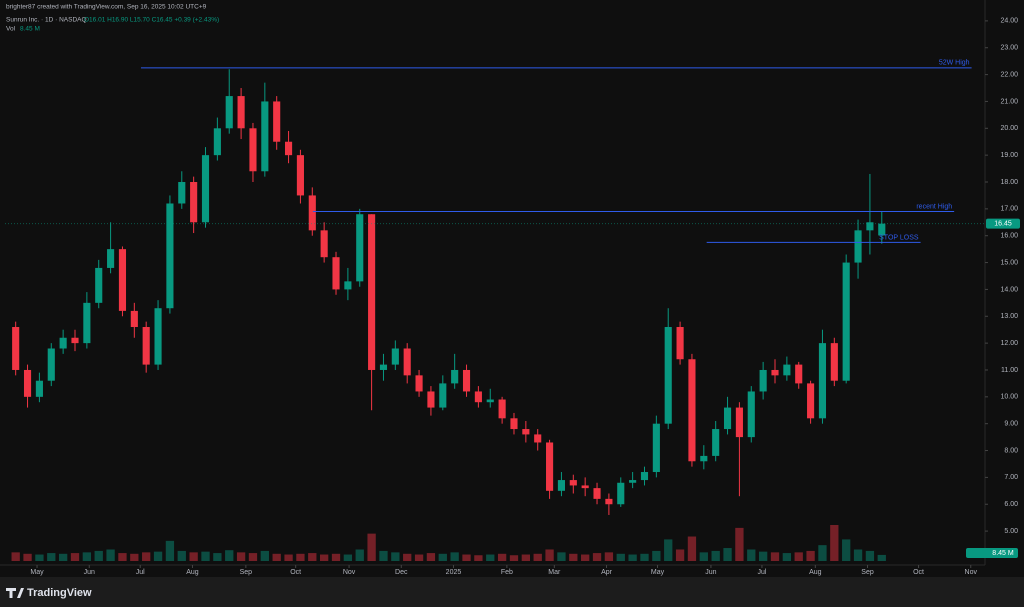 The image size is (1024, 607). Describe the element at coordinates (554, 572) in the screenshot. I see `x-tick-label: Mar` at that location.